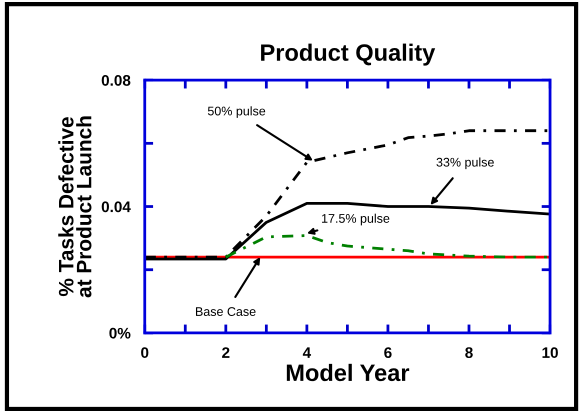 The image size is (579, 411). Describe the element at coordinates (119, 333) in the screenshot. I see `y-tick-label: 0%` at that location.